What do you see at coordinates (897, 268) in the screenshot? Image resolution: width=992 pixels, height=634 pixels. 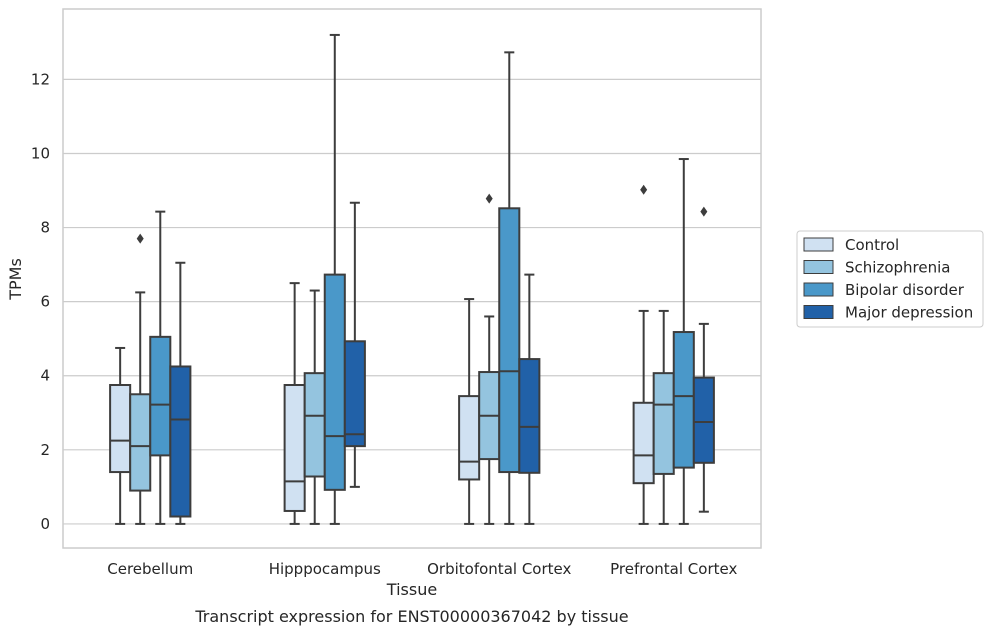 I see `legend-label: Schizophrenia` at bounding box center [897, 268].